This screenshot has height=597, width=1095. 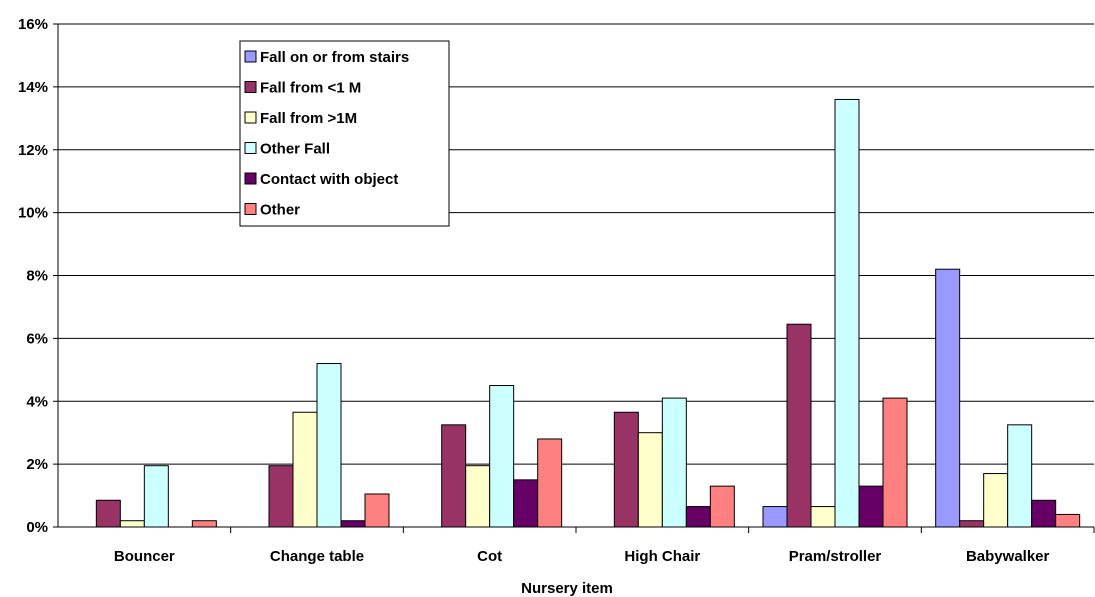 I want to click on y-tick-label: 12%, so click(x=33, y=150).